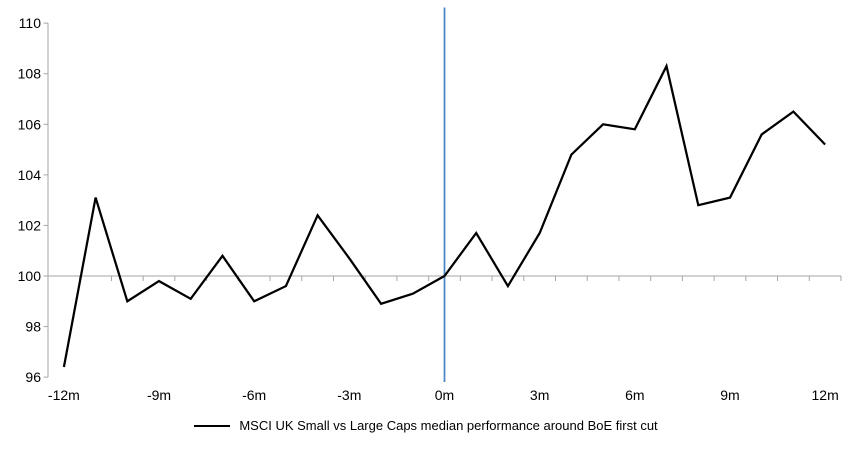  I want to click on legend-line-sample-icon, so click(212, 425).